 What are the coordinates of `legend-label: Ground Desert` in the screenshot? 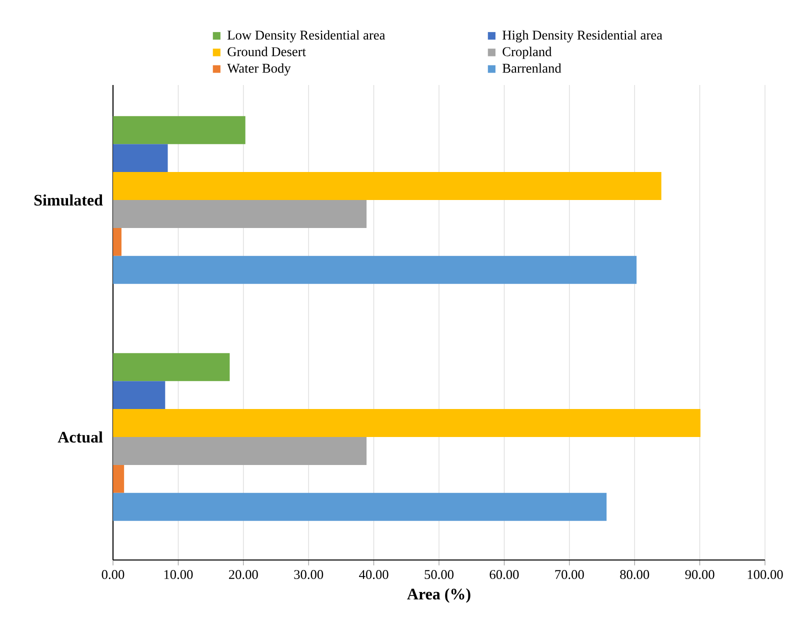 It's located at (267, 51).